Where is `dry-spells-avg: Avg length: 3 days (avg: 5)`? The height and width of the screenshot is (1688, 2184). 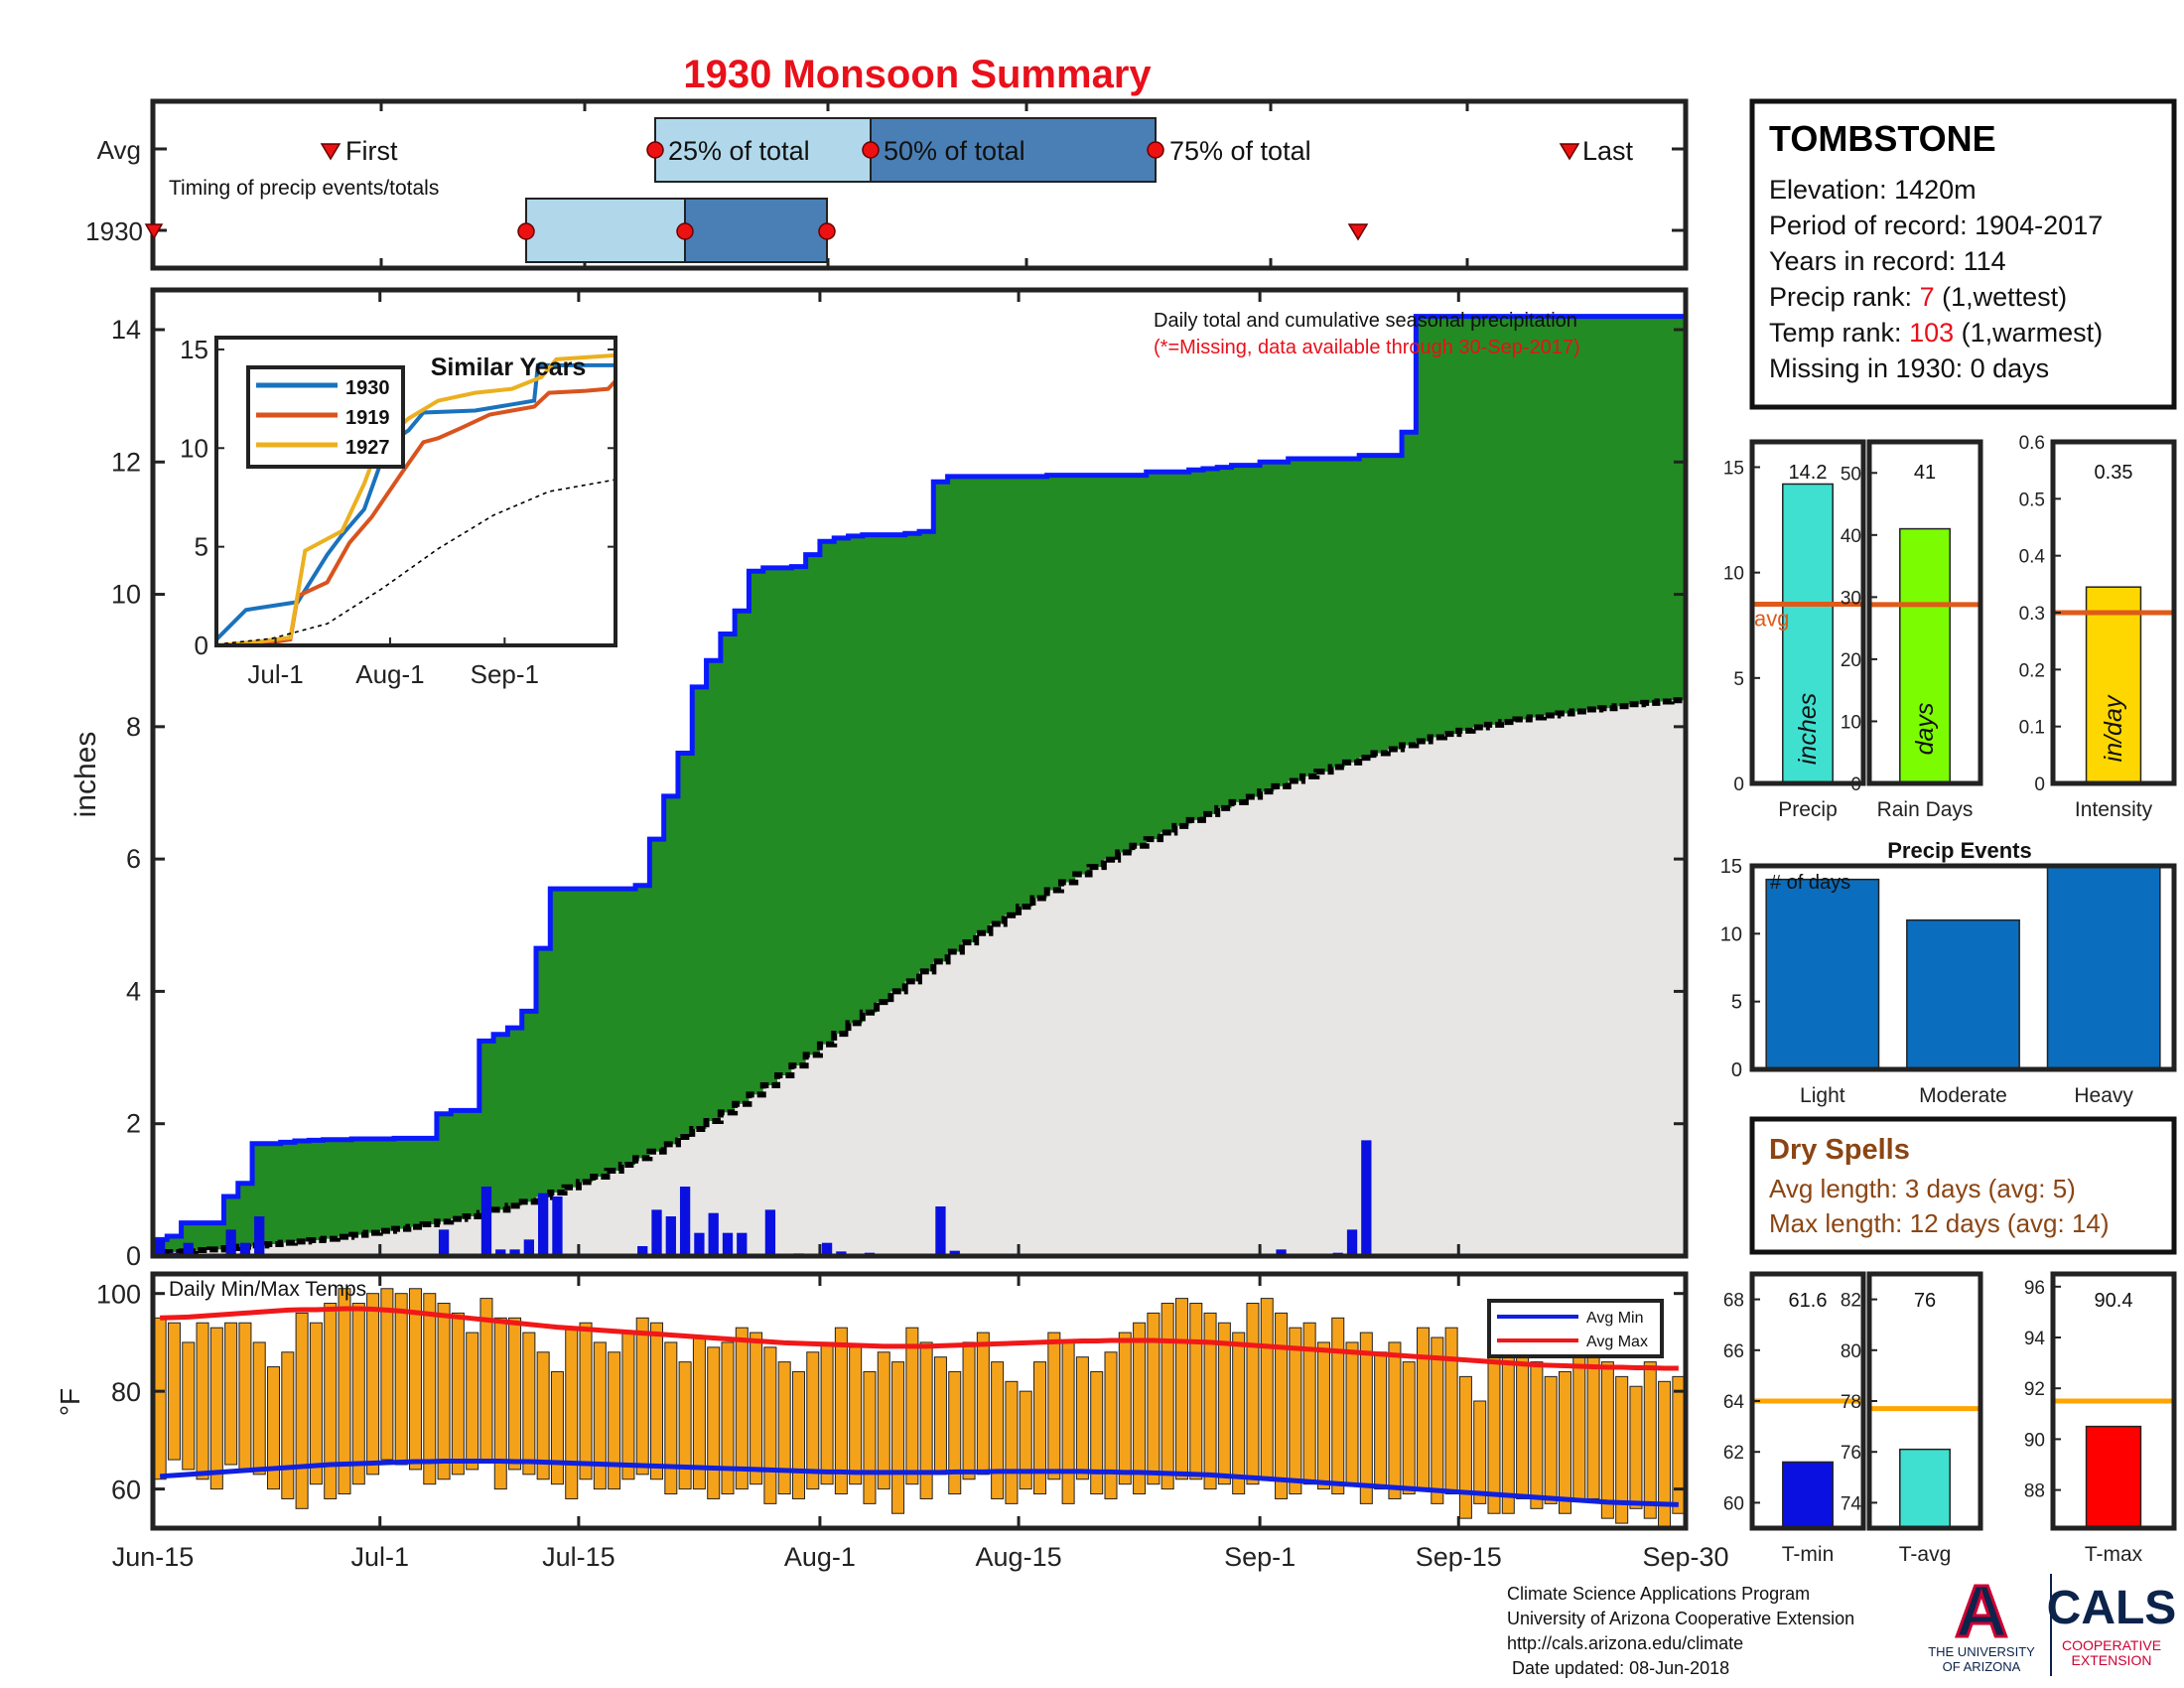
dry-spells-avg: Avg length: 3 days (avg: 5) is located at coordinates (1922, 1188).